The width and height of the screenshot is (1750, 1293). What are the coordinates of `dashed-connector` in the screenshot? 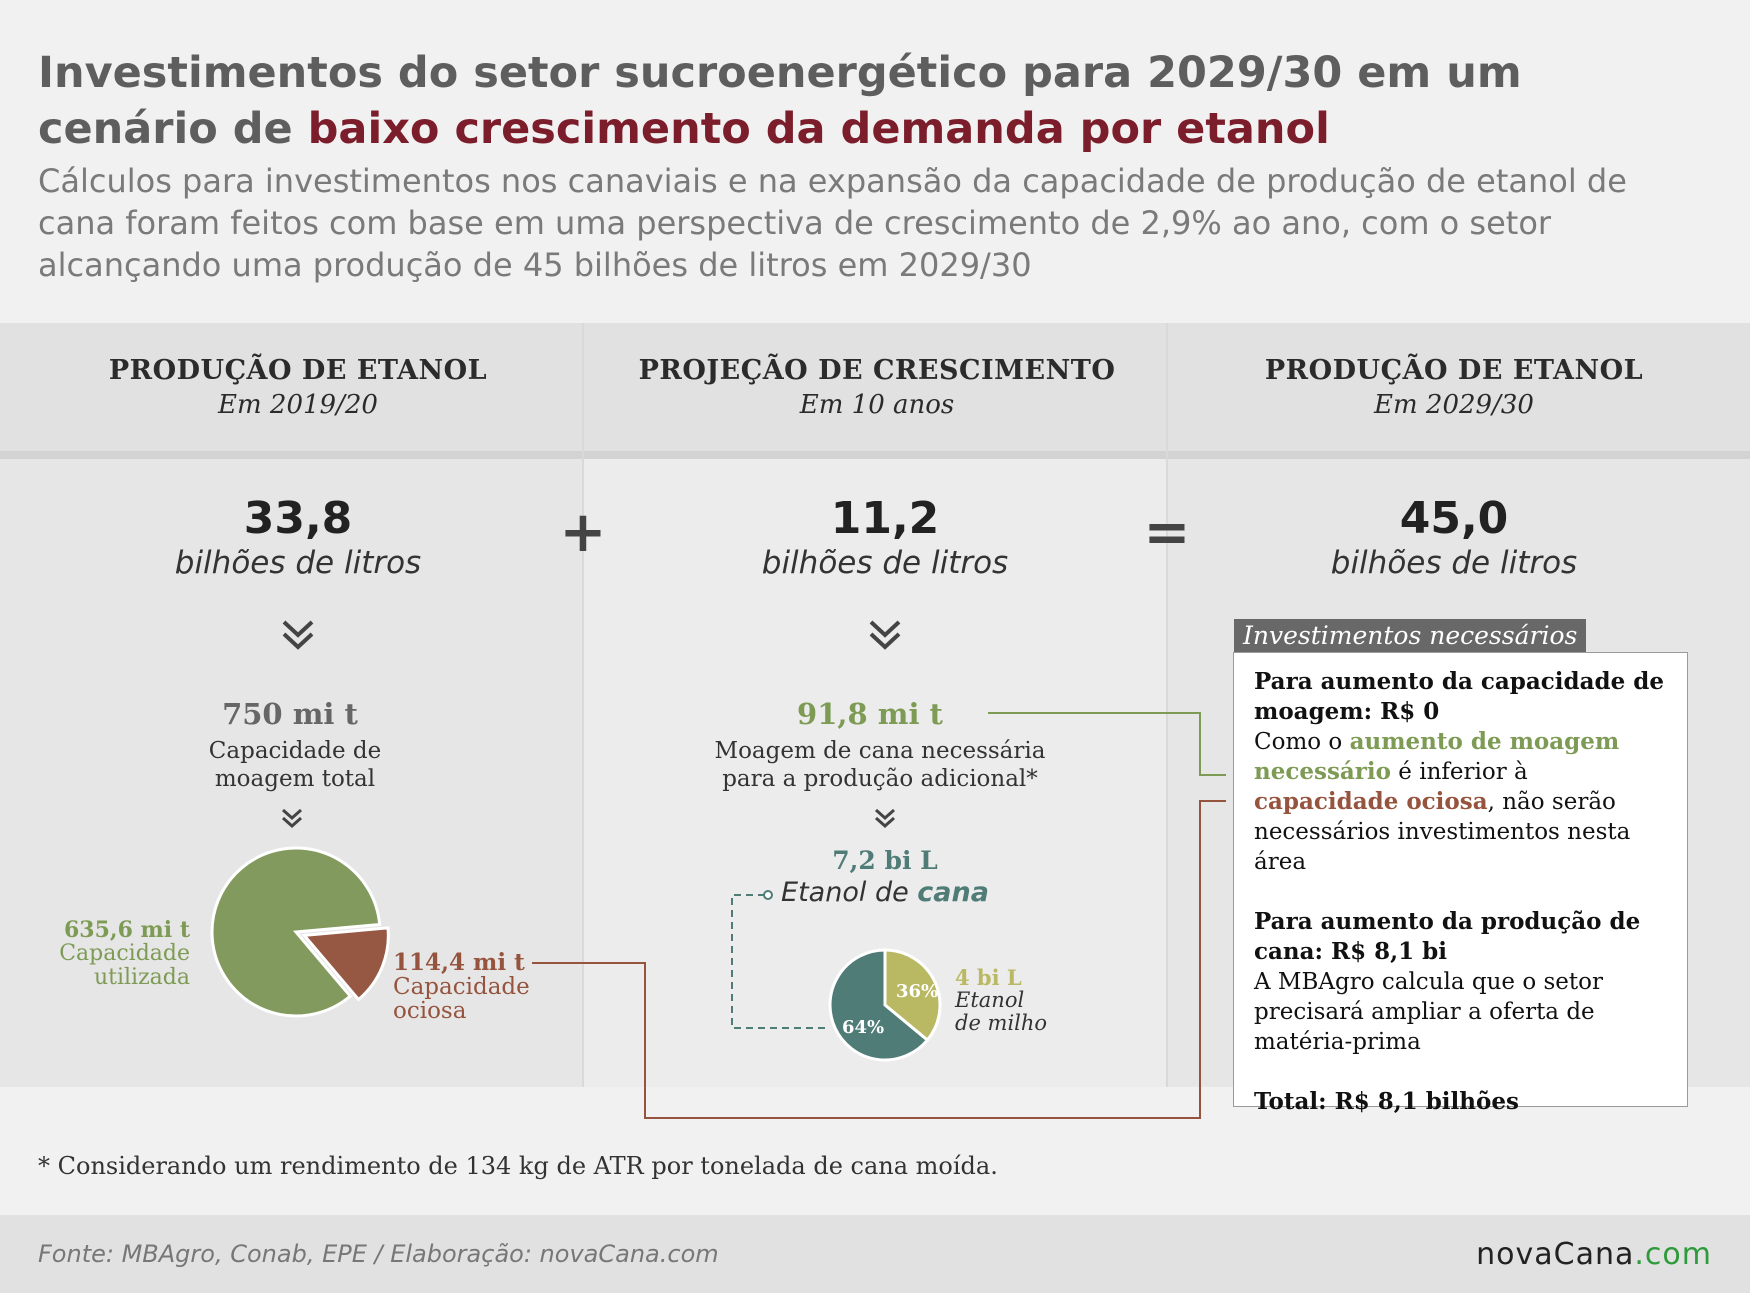 It's located at (779, 961).